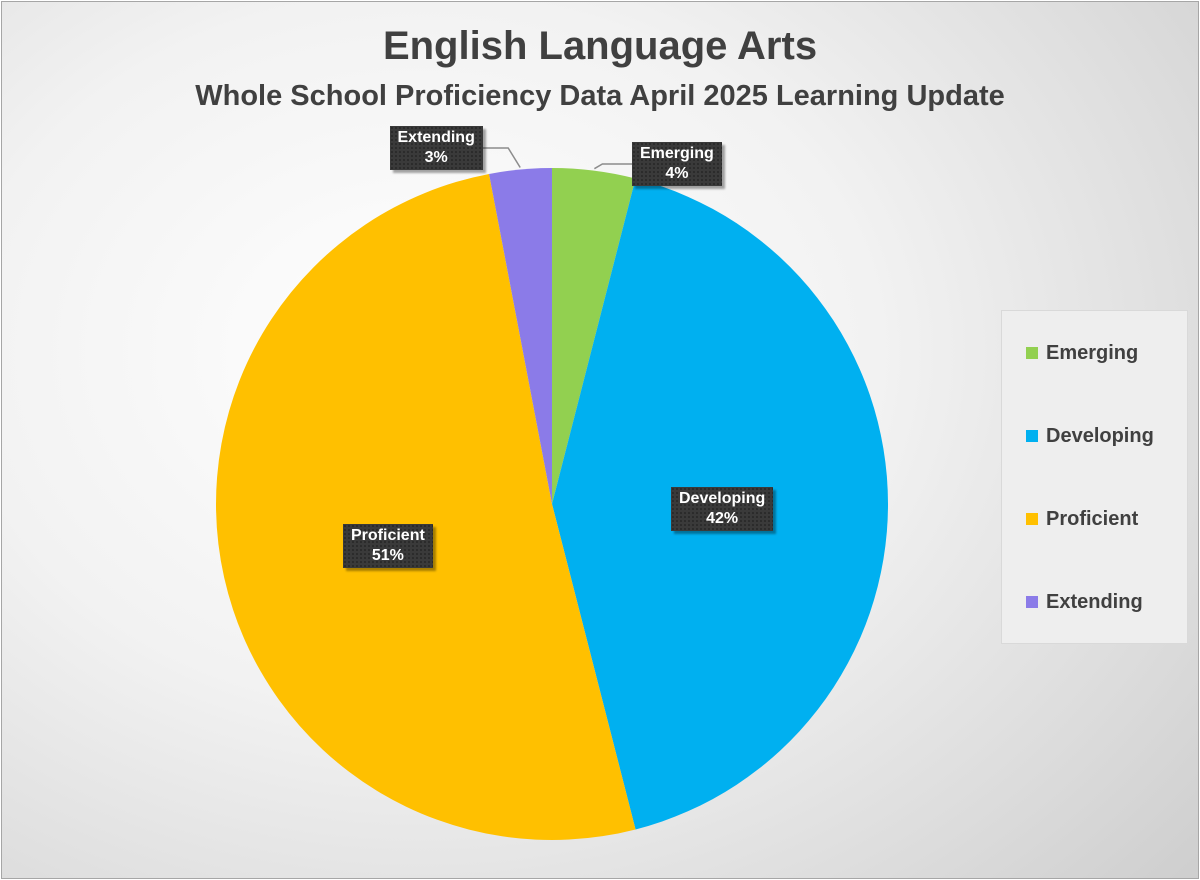 Image resolution: width=1200 pixels, height=880 pixels. What do you see at coordinates (594, 336) in the screenshot?
I see `pie-slice-emerging` at bounding box center [594, 336].